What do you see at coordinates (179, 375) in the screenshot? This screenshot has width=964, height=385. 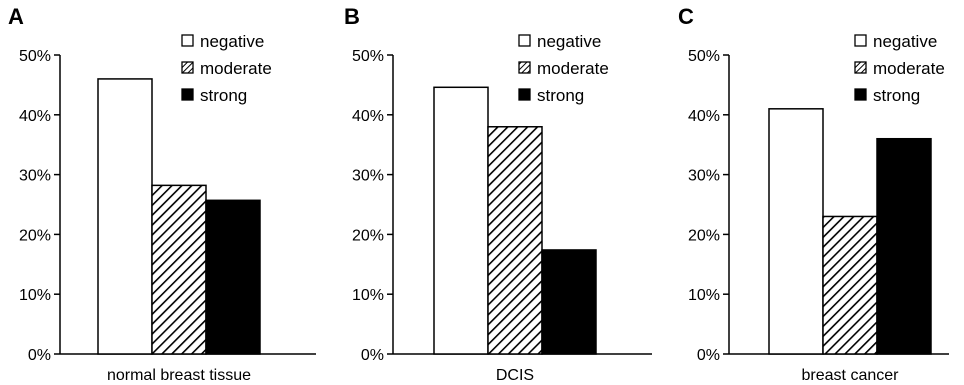 I see `x-category-label: normal breast tissue` at bounding box center [179, 375].